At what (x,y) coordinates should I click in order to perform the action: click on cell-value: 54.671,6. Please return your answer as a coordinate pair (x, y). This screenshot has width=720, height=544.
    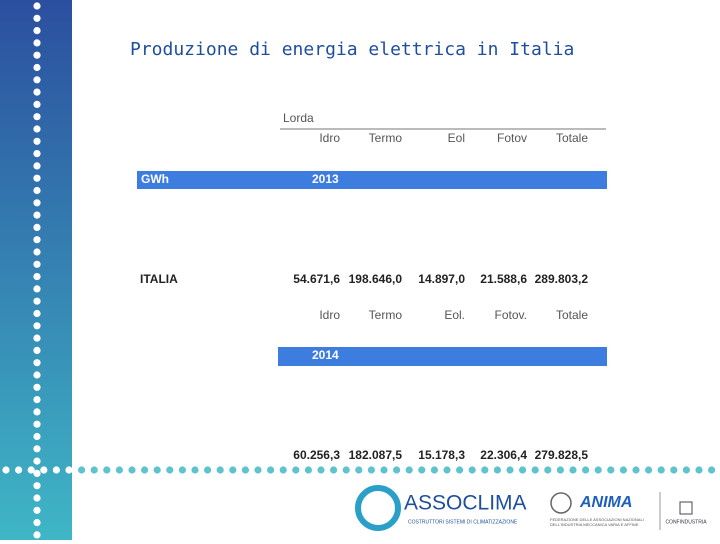
    Looking at the image, I should click on (316, 279).